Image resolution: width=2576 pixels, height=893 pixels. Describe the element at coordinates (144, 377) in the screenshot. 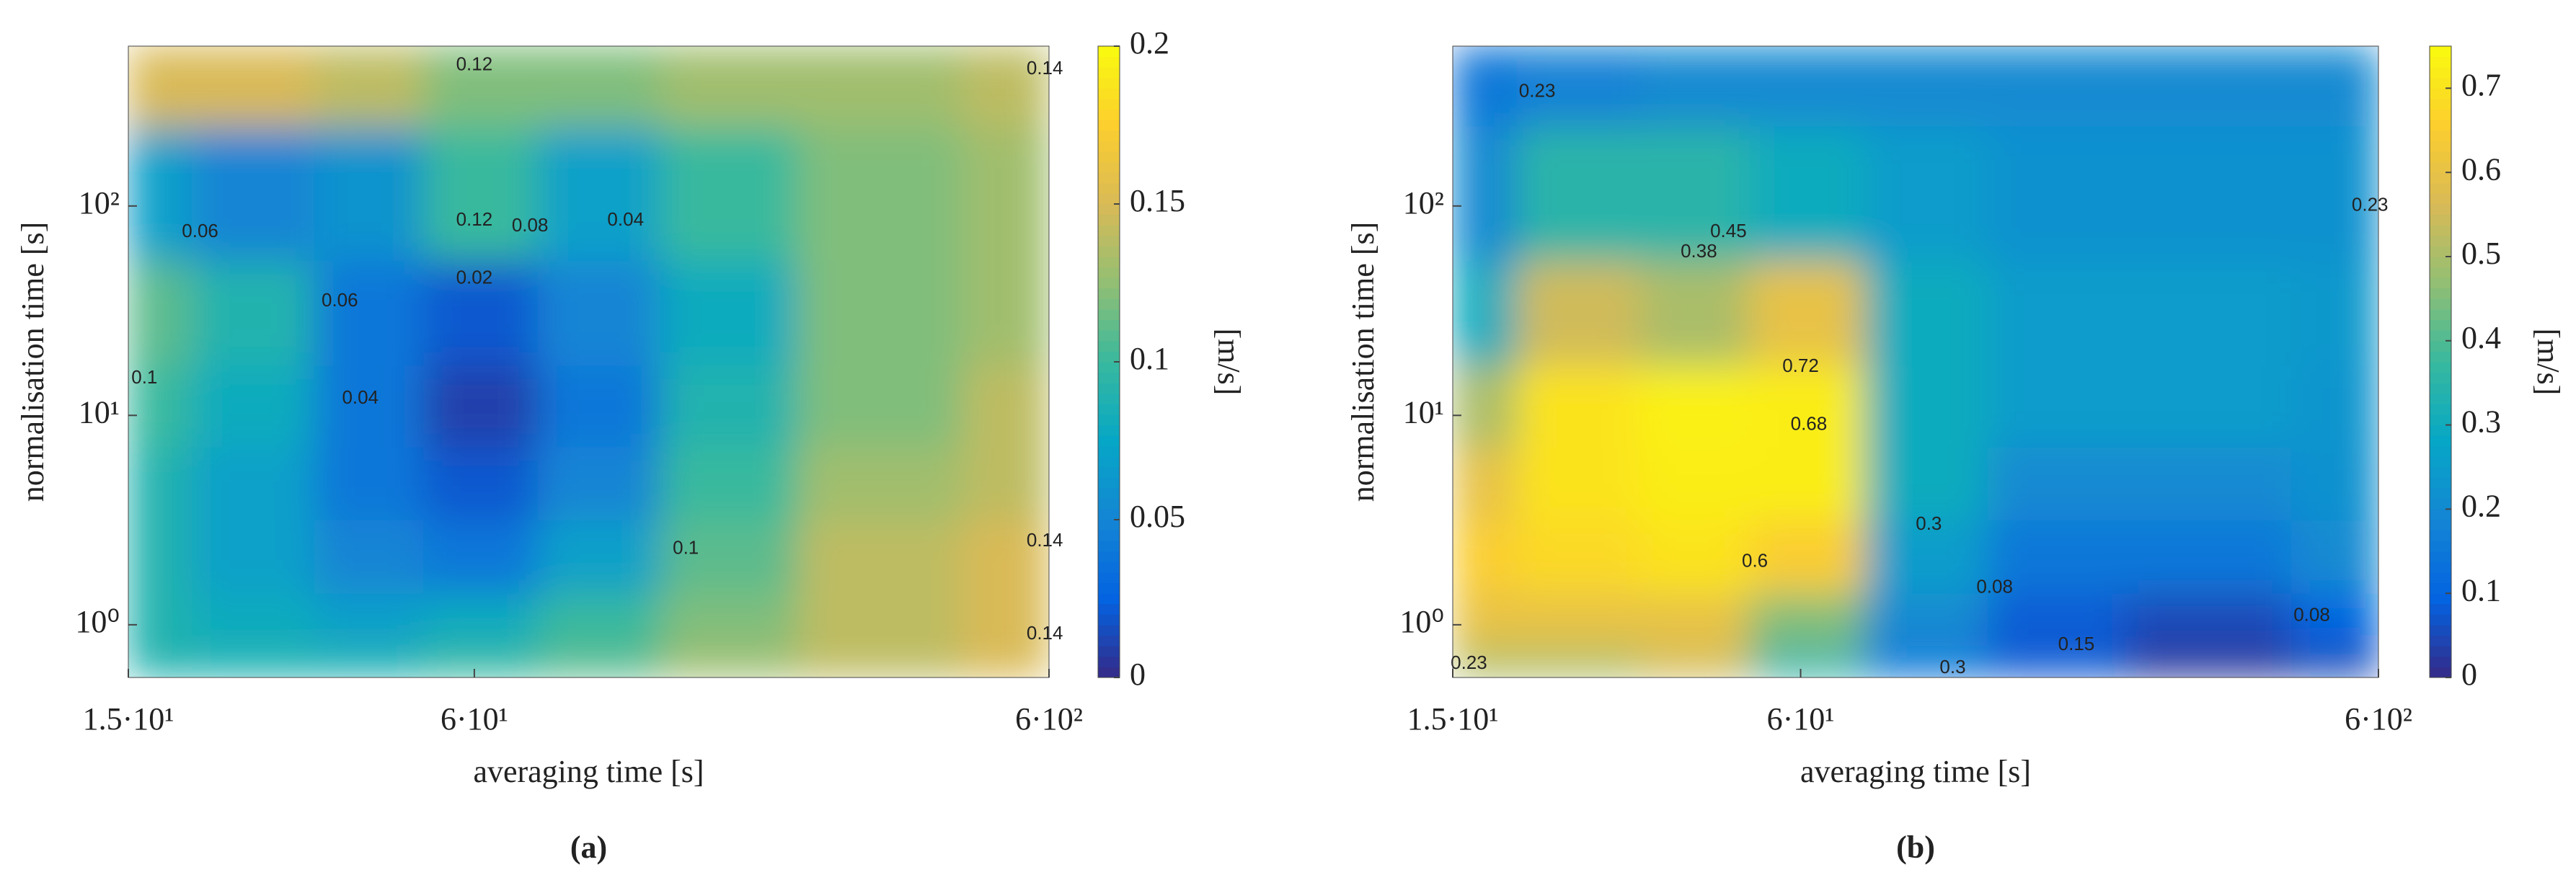

I see `contour-label: 0.1` at that location.